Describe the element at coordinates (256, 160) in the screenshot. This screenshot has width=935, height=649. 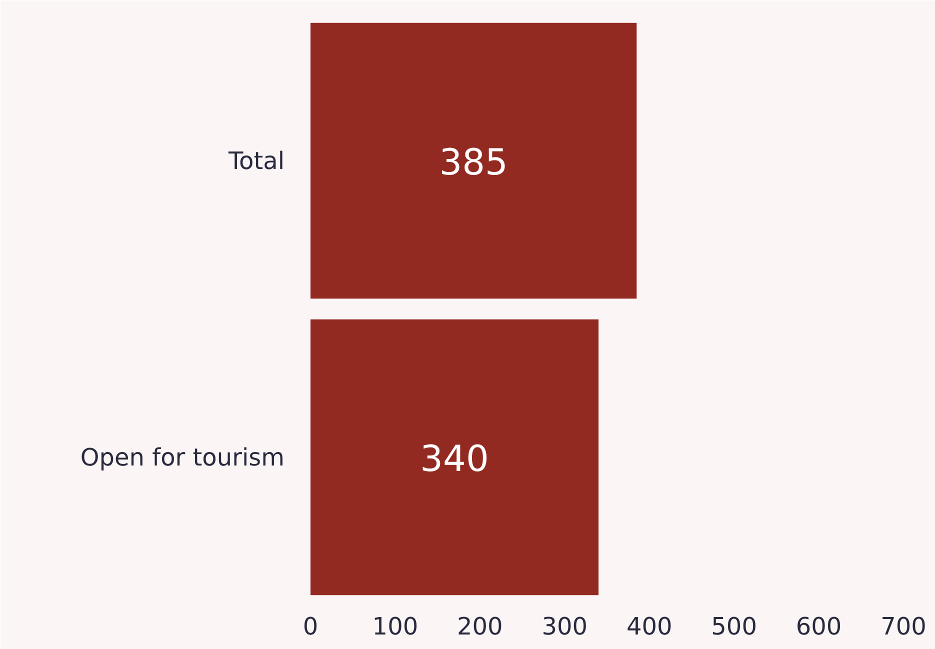
I see `y-tick-label: Total` at that location.